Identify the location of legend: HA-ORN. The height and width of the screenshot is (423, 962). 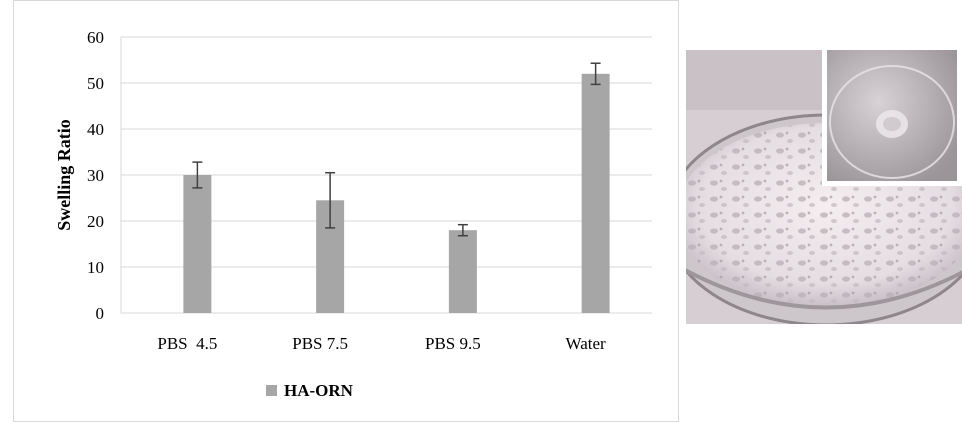
(310, 390).